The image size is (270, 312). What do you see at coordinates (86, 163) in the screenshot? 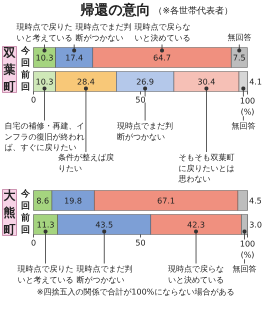
I see `text: 条件が整えば戻りたい` at bounding box center [86, 163].